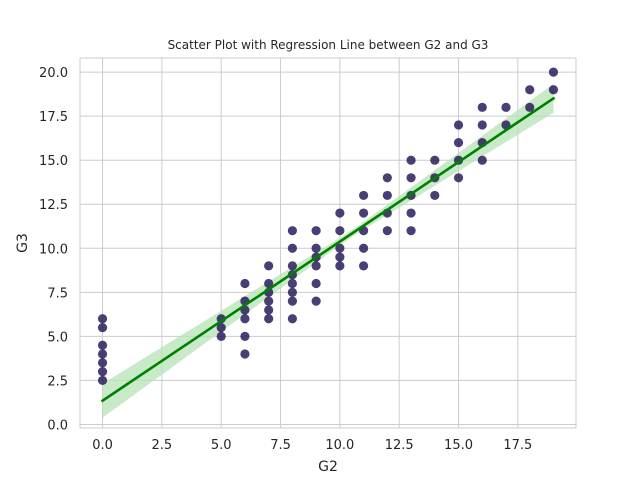  Describe the element at coordinates (57, 293) in the screenshot. I see `y-tick-label: 7.5` at that location.